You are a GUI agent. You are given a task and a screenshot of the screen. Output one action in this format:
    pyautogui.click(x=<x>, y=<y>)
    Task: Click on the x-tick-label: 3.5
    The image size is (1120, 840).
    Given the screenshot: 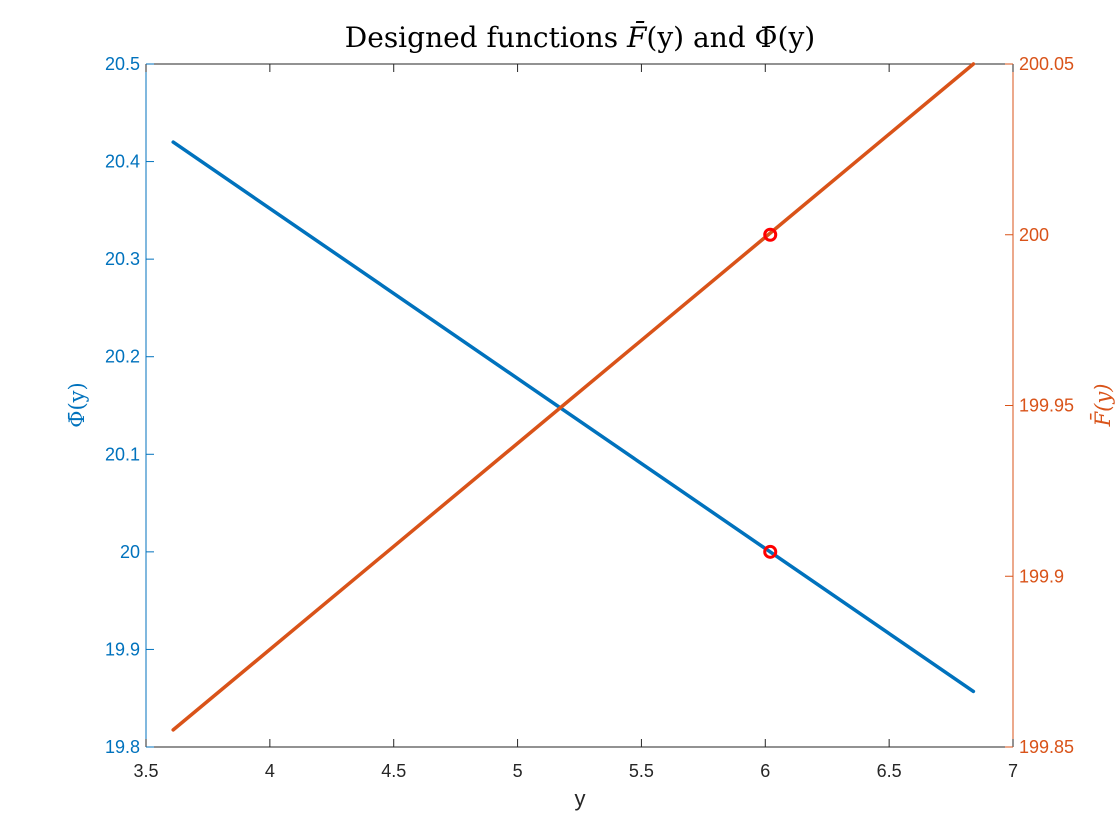 What is the action you would take?
    pyautogui.click(x=145, y=771)
    